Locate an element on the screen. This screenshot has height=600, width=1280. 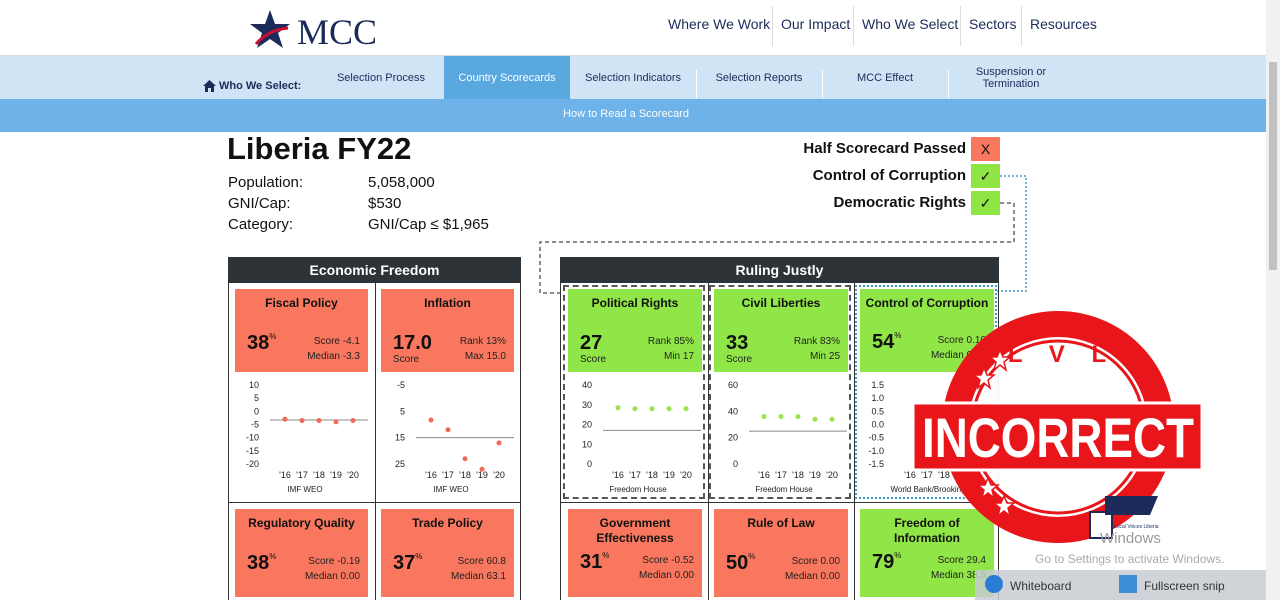
indicator-value: 50% is located at coordinates (740, 563).